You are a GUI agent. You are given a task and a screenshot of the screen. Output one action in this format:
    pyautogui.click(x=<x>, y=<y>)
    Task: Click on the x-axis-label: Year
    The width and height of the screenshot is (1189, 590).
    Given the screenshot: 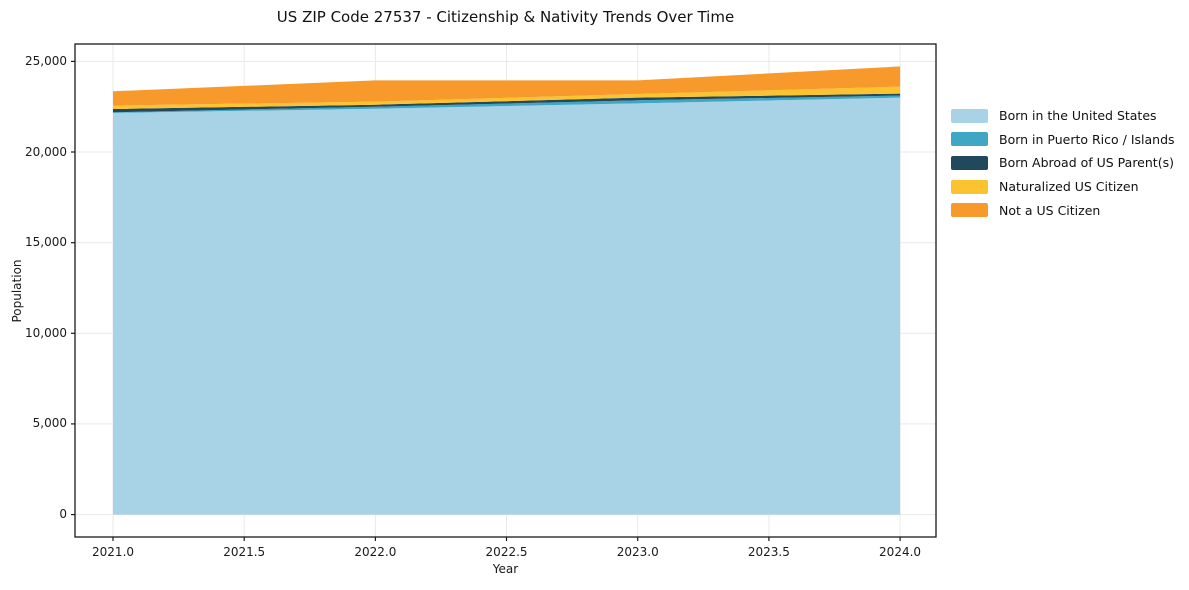 What is the action you would take?
    pyautogui.click(x=505, y=569)
    